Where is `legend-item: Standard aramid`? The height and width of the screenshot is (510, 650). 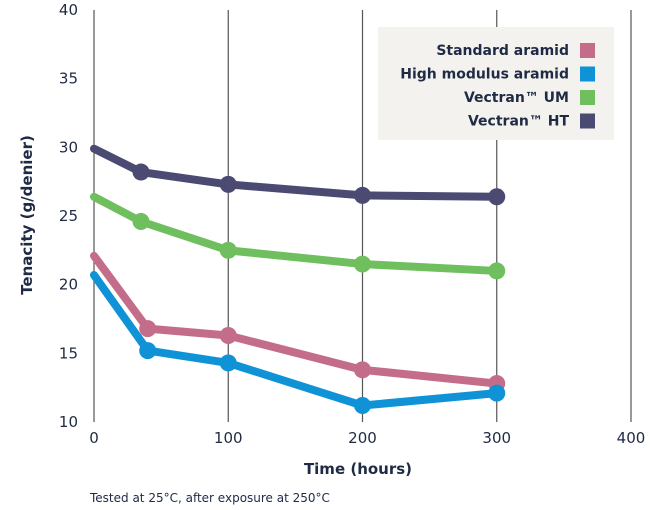 legend-item: Standard aramid is located at coordinates (515, 51).